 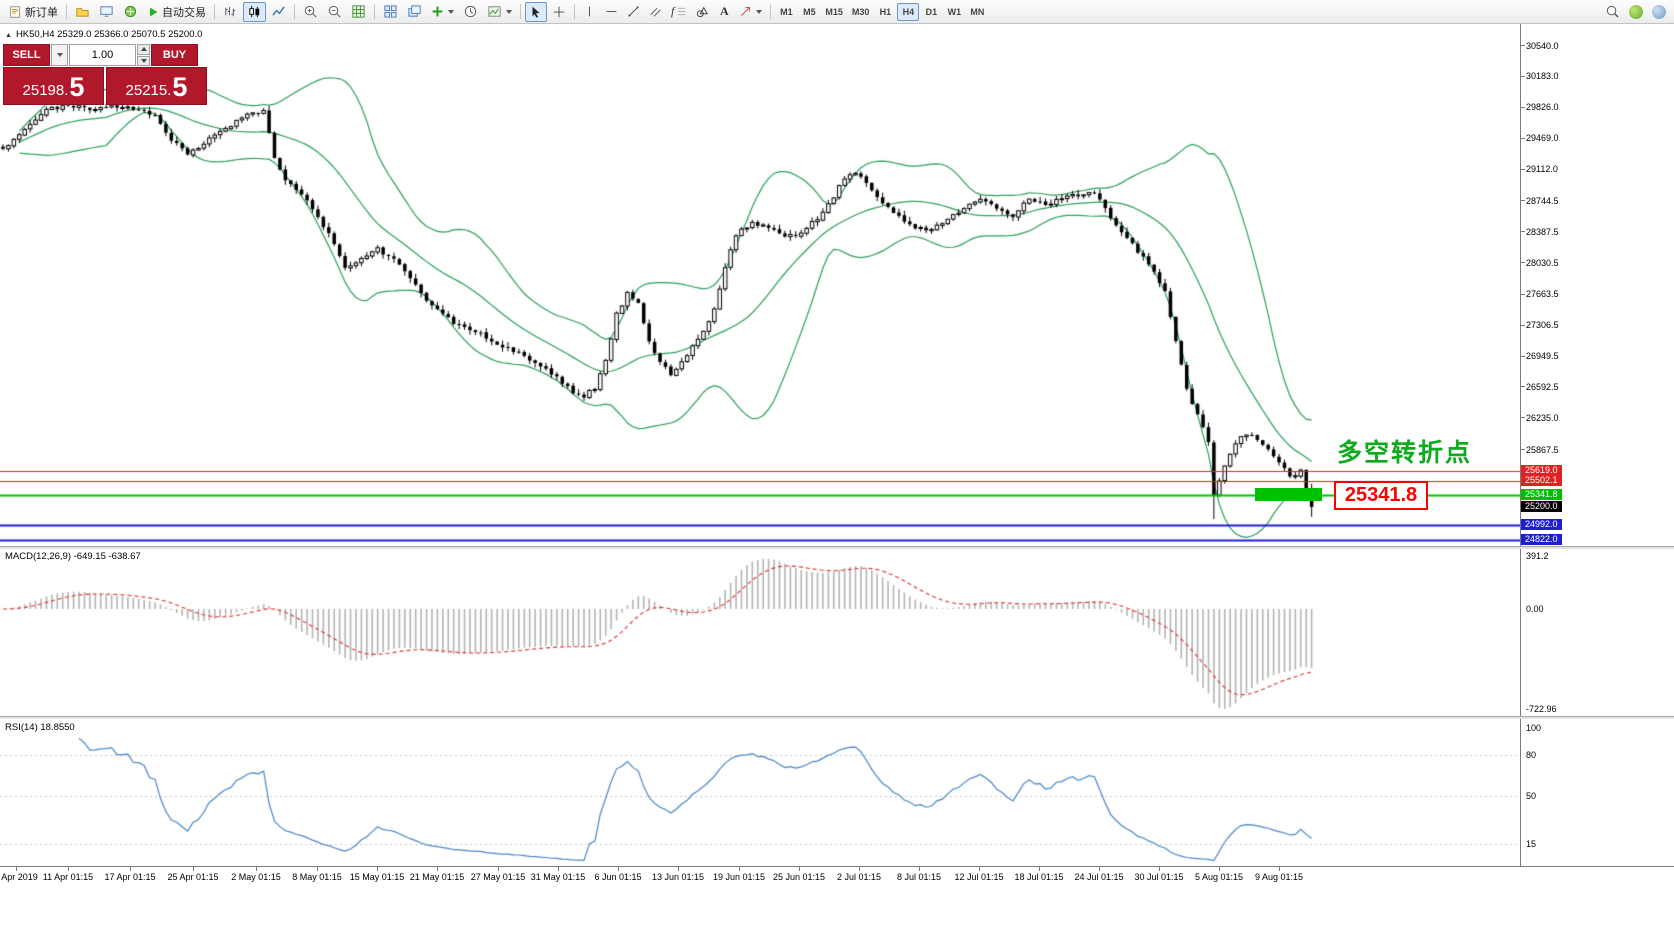 What do you see at coordinates (678, 877) in the screenshot?
I see `time-axis-label: 13 Jun 01:15` at bounding box center [678, 877].